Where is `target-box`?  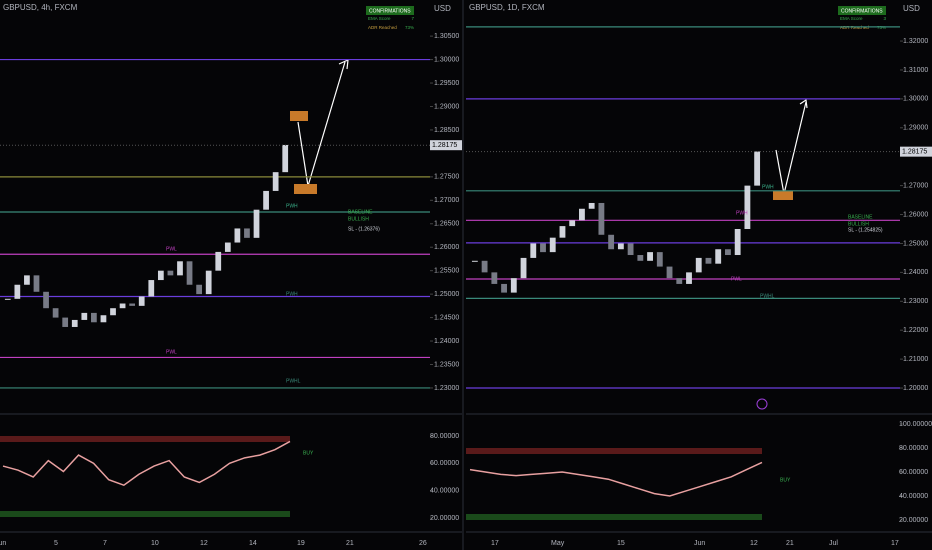 target-box is located at coordinates (783, 195).